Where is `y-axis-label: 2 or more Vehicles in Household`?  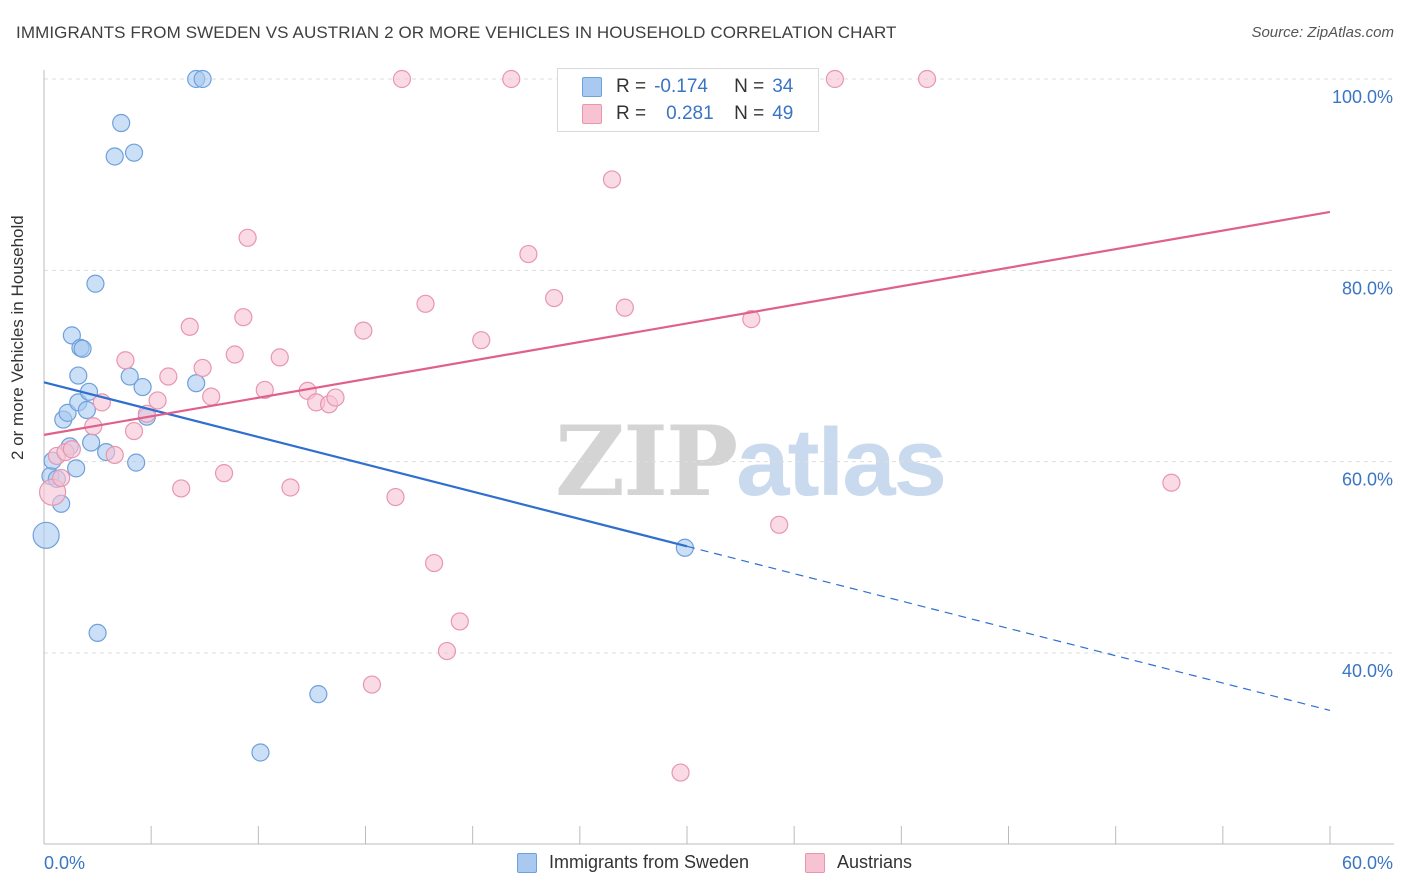
y-axis-label: 2 or more Vehicles in Household is located at coordinates (17, 337).